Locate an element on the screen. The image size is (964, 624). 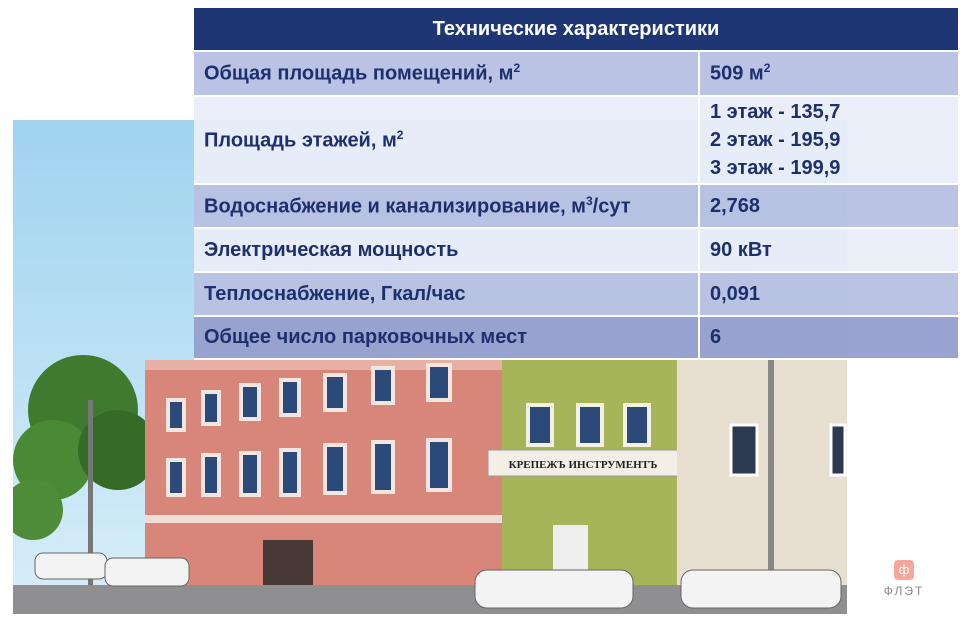
row-label: Электрическая мощность is located at coordinates (447, 250).